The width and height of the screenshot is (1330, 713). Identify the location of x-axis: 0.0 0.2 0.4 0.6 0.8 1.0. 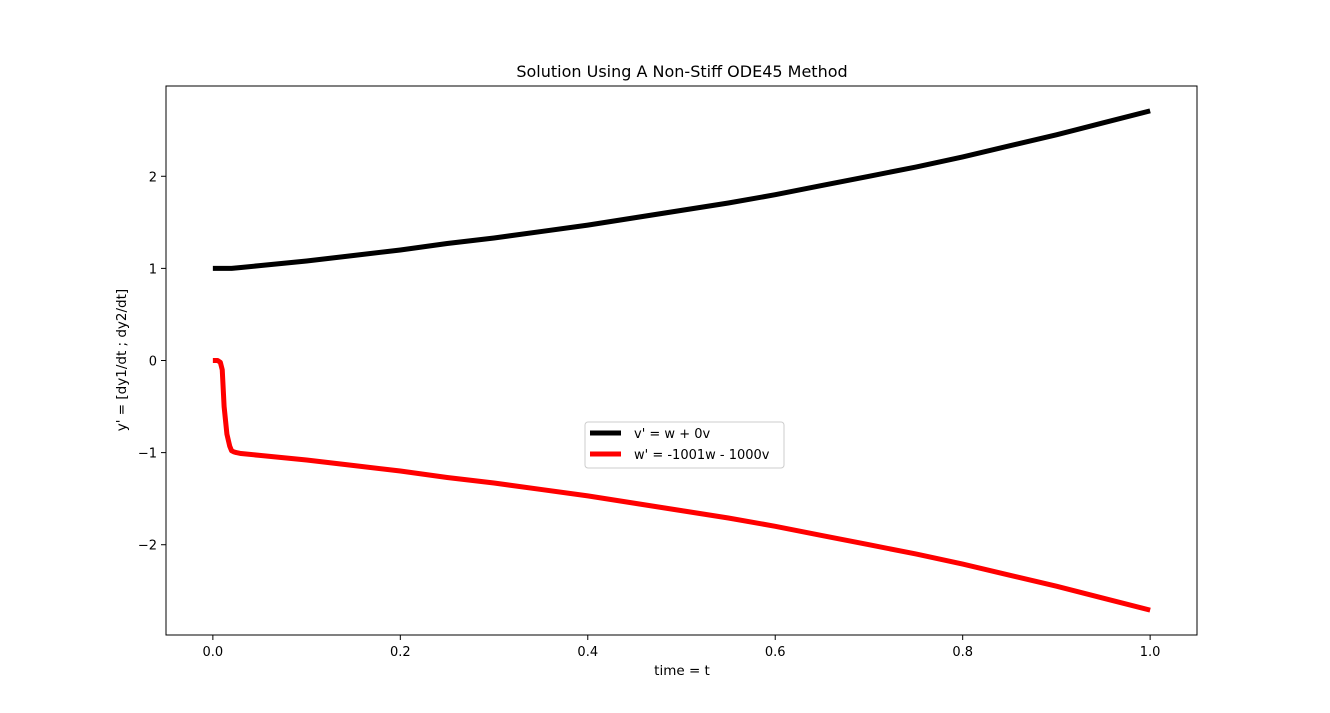
(682, 647).